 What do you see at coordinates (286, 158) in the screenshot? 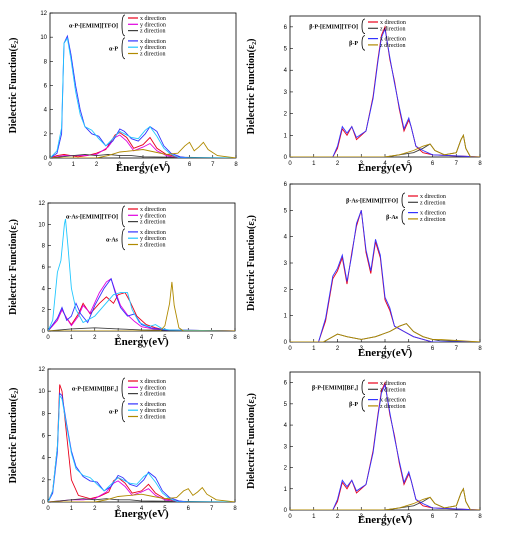
I see `y-tick-label: 0` at bounding box center [286, 158].